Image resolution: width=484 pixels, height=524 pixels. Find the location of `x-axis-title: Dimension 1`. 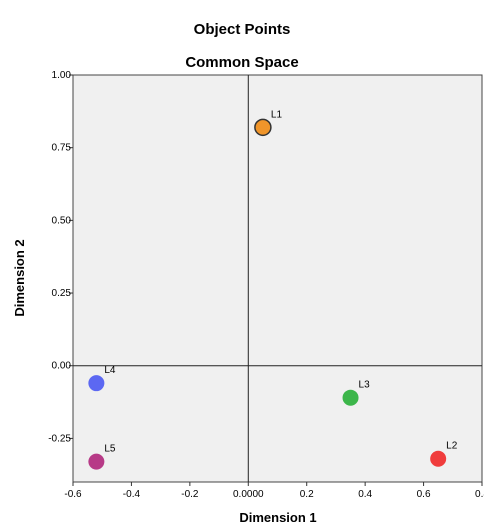

x-axis-title: Dimension 1 is located at coordinates (277, 517).